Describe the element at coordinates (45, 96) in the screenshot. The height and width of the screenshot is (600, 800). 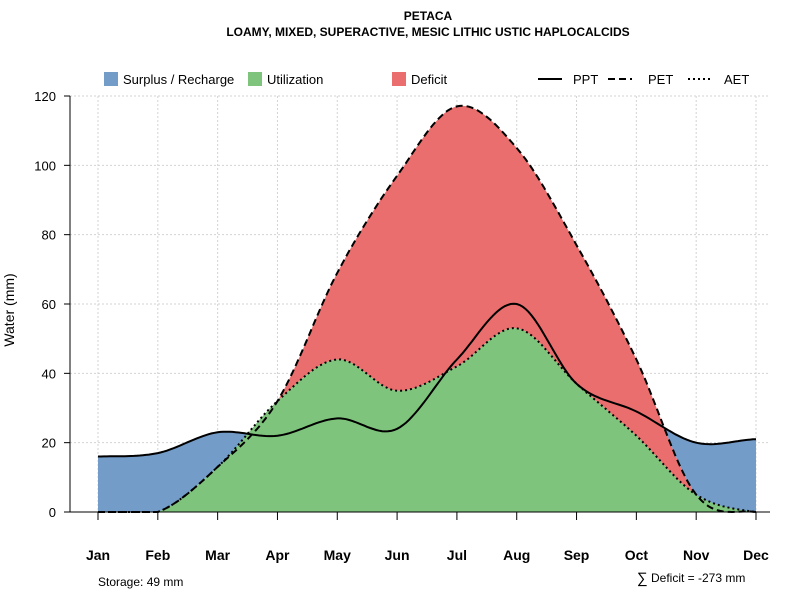
I see `y-tick-label: 120` at that location.